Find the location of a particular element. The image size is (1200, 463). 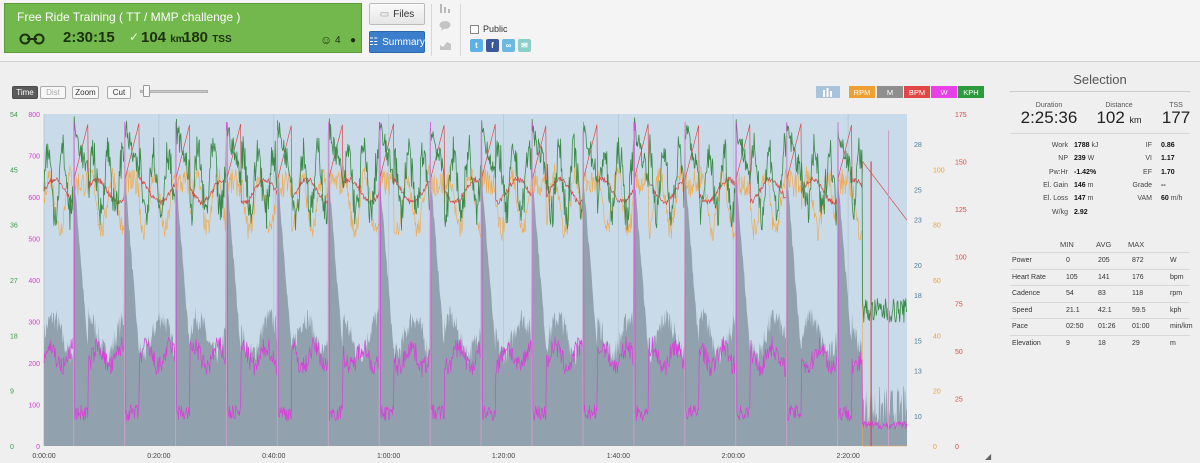

stat-value: 60 m/h is located at coordinates (1172, 199).